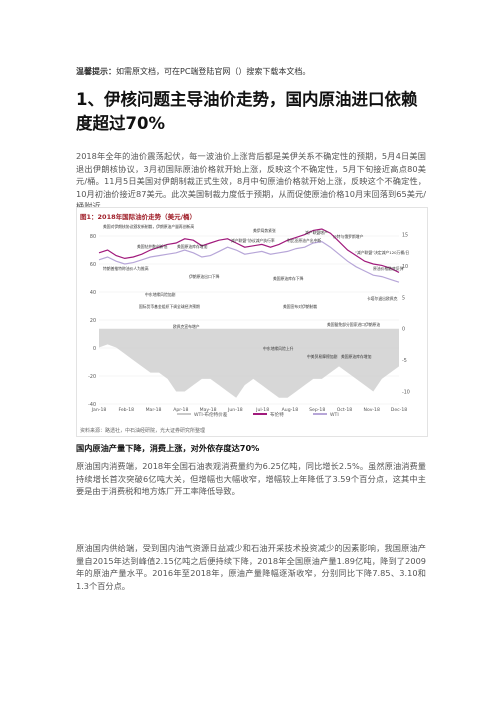 The image size is (496, 702). I want to click on event-annotation: “减产联盟”决定减产120万桶/日, so click(382, 252).